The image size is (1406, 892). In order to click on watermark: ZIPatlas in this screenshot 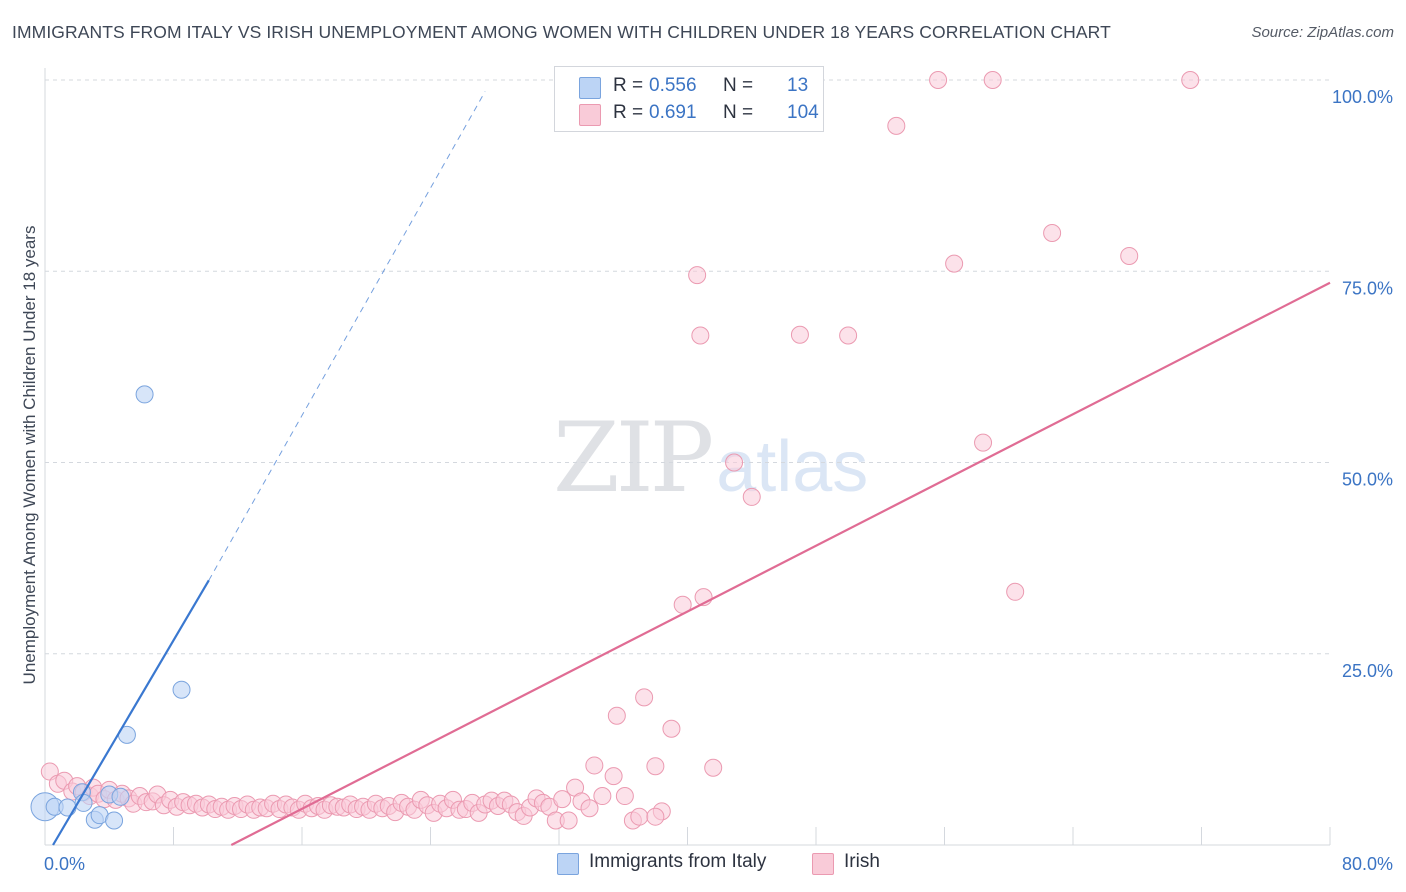, I will do `click(710, 458)`.